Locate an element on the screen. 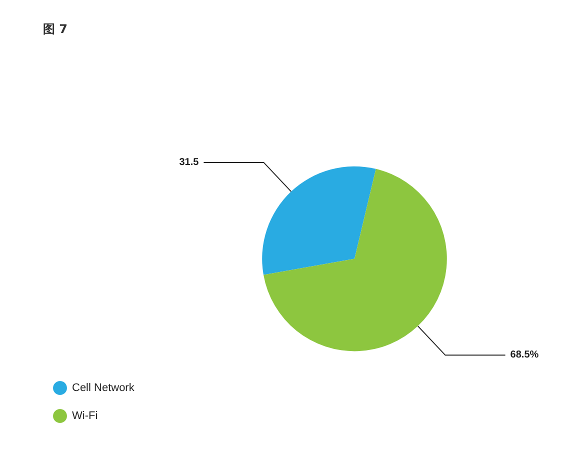  data-label: 31.5 is located at coordinates (189, 162).